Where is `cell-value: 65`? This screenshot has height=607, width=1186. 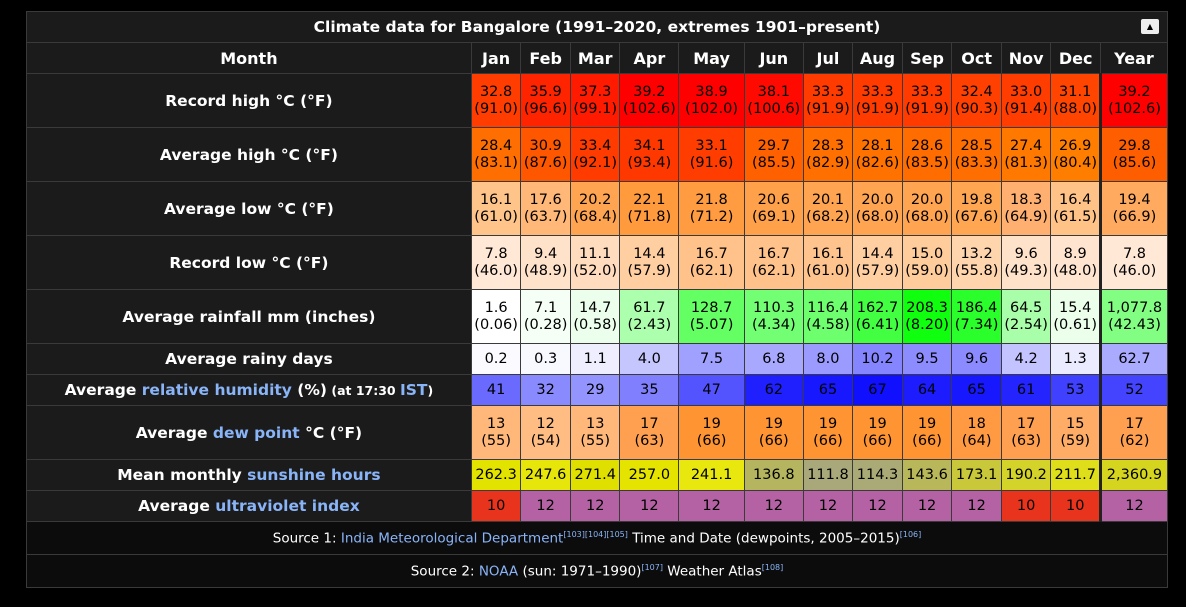
cell-value: 65 is located at coordinates (976, 389).